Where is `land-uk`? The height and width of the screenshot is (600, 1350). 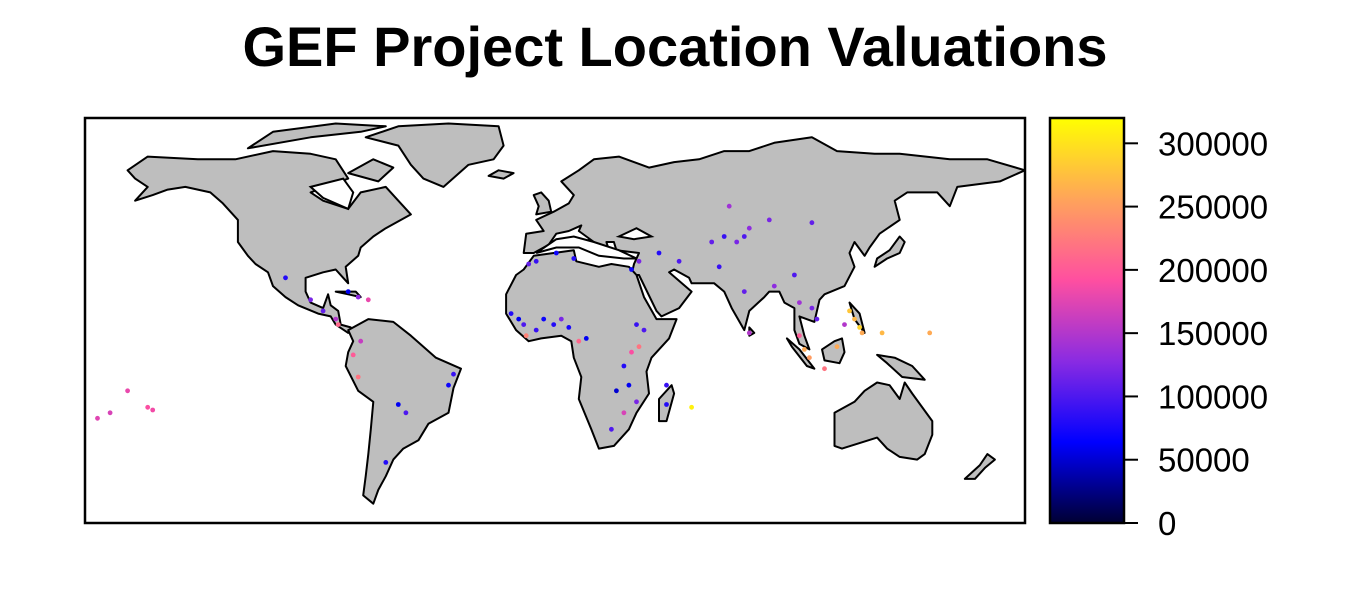
land-uk is located at coordinates (542, 203).